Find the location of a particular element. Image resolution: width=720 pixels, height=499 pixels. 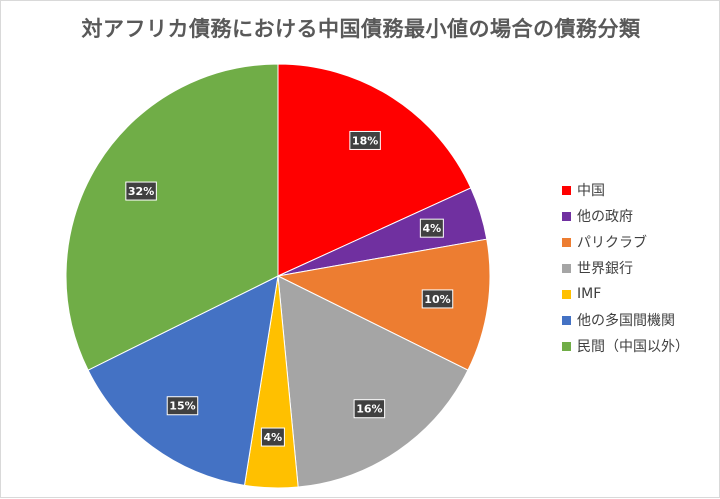

legend-label-6: 民間（中国以外） is located at coordinates (633, 347).